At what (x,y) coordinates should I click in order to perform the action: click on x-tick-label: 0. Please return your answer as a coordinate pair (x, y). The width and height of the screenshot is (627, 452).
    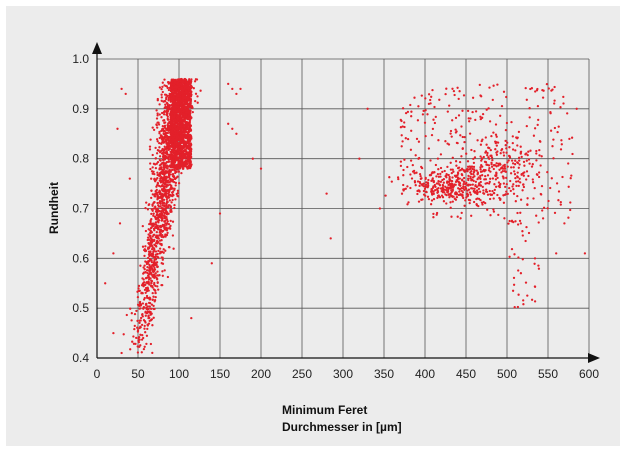
    Looking at the image, I should click on (97, 374).